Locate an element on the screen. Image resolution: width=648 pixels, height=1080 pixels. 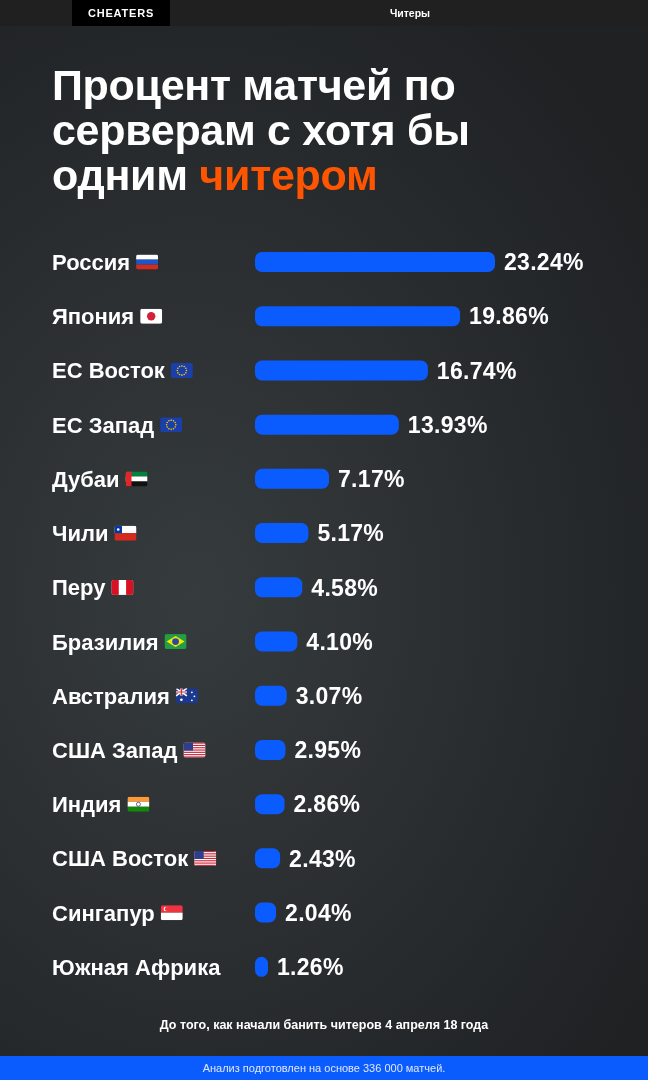
data-label: 2.95% is located at coordinates (328, 750).